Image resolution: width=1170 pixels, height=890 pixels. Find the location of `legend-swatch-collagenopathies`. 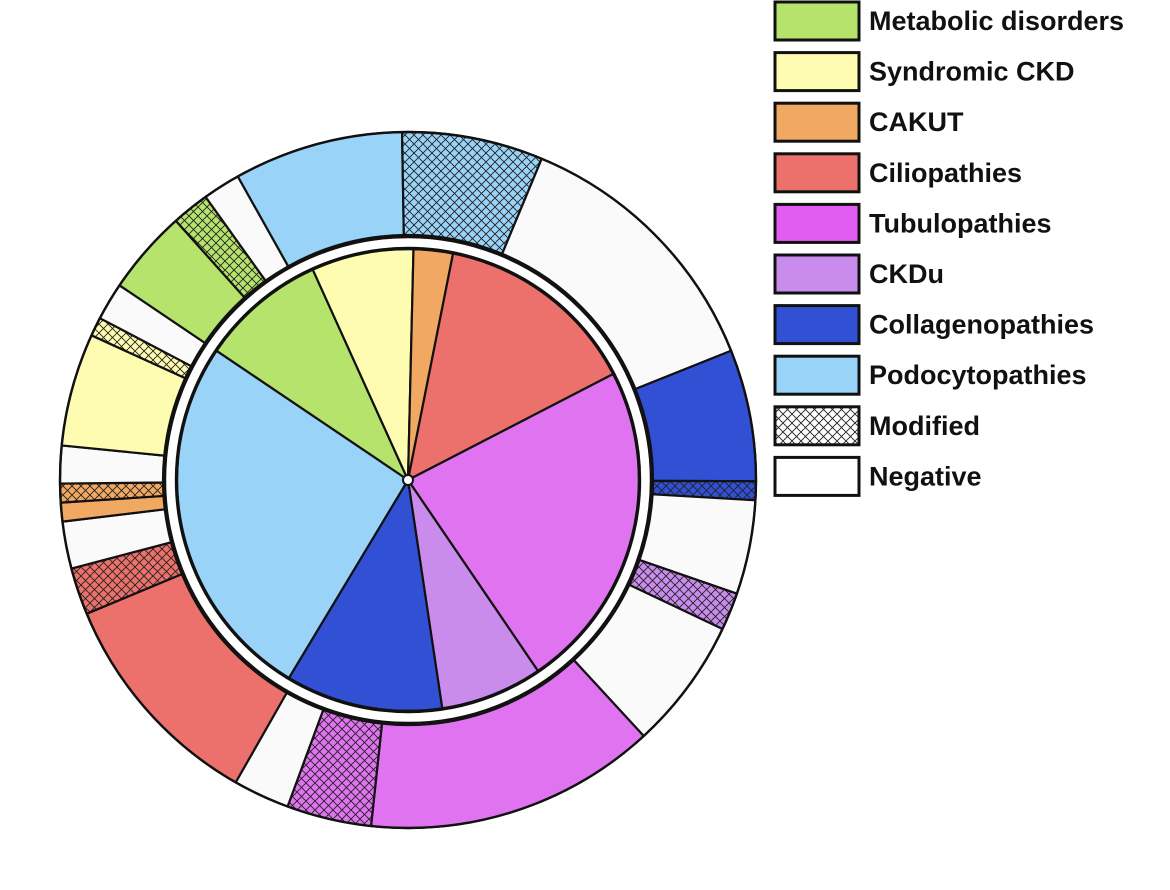

legend-swatch-collagenopathies is located at coordinates (817, 325).